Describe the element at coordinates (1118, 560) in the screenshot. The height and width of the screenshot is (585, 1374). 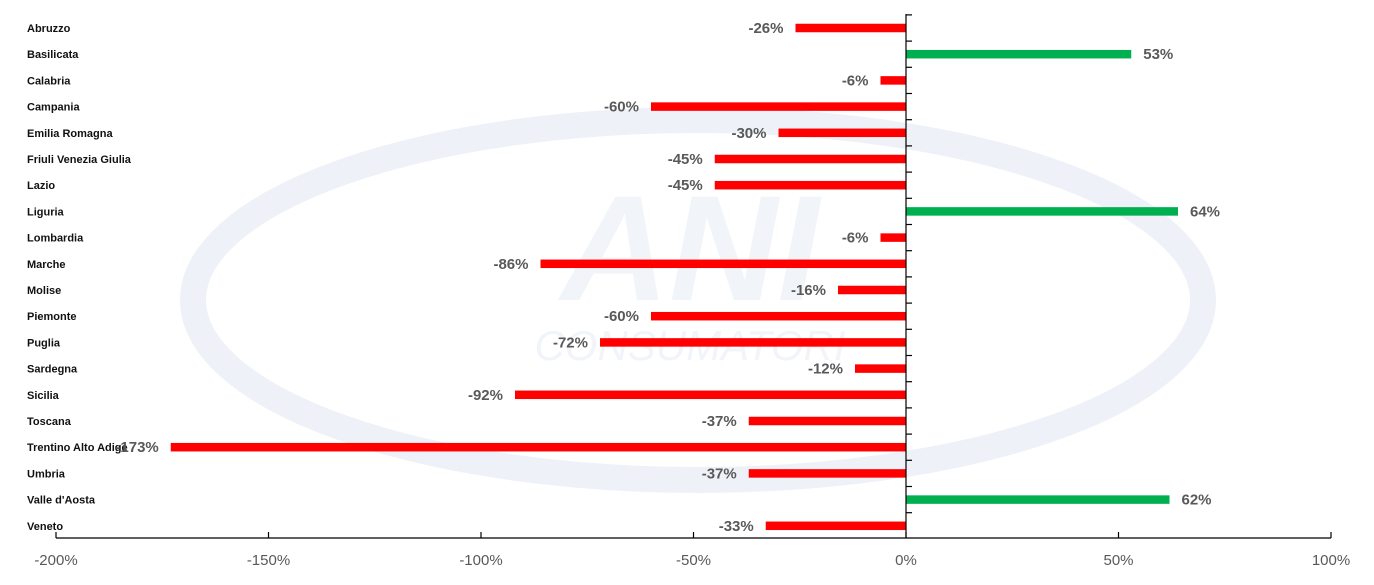
I see `x-tick-label: 50%` at that location.